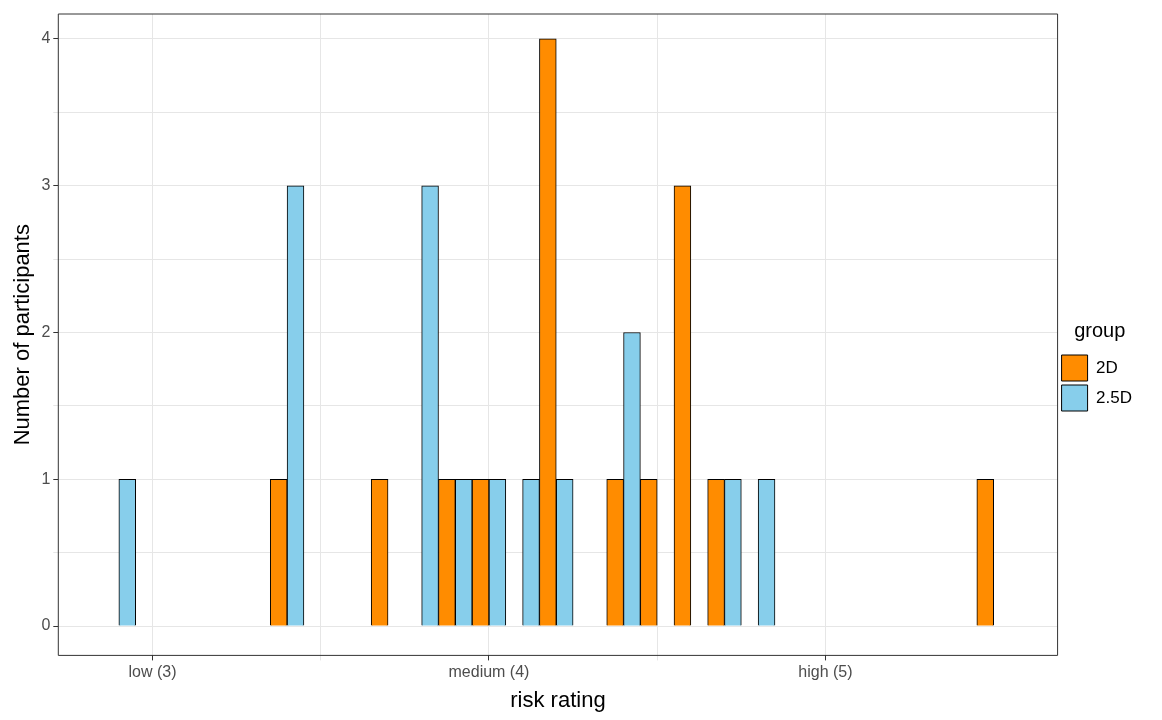  Describe the element at coordinates (46, 478) in the screenshot. I see `y-tick-label: 1` at that location.